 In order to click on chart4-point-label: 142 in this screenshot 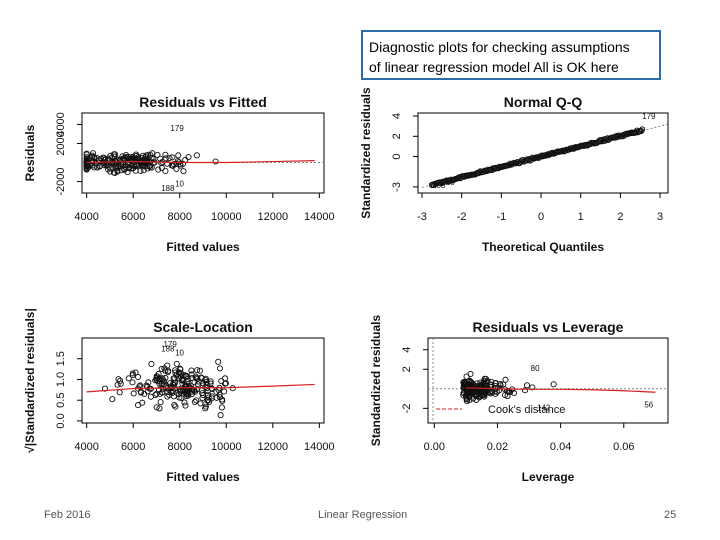, I will do `click(544, 407)`.